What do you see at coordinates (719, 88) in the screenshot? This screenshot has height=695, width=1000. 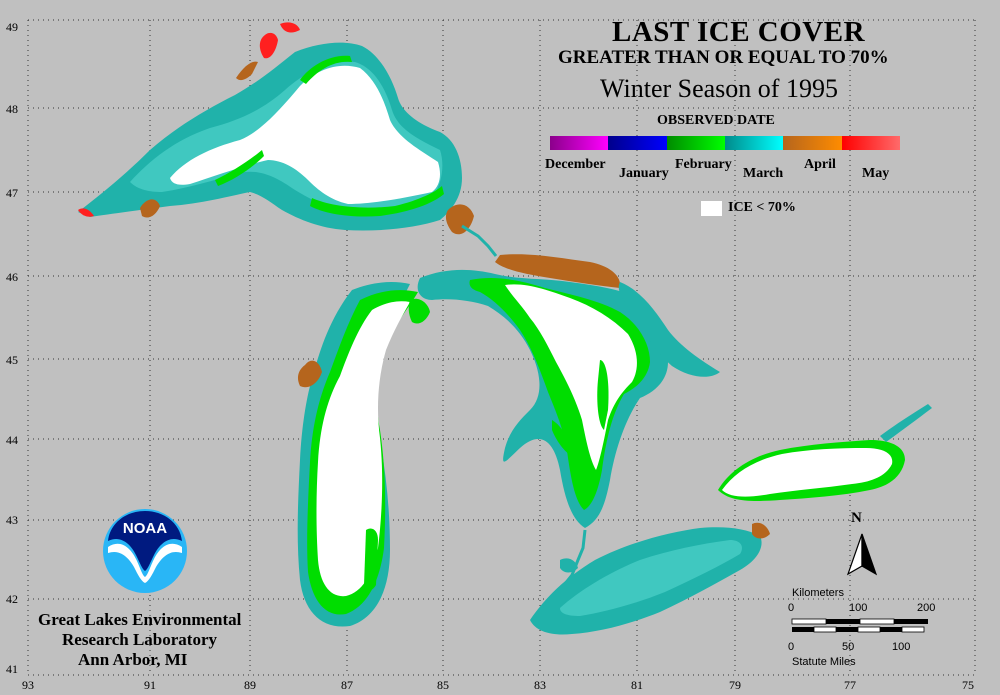 I see `season-title: Winter Season of 1995` at bounding box center [719, 88].